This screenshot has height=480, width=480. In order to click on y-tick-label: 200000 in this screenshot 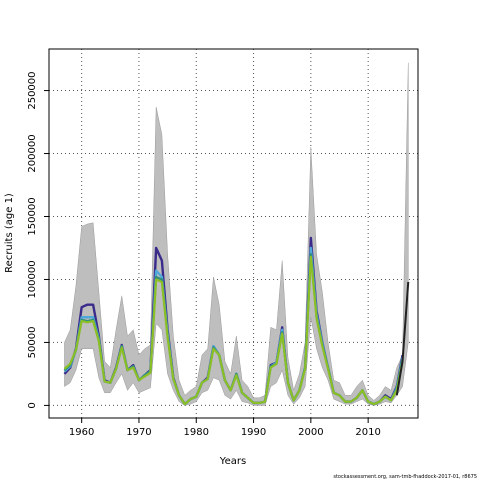, I will do `click(32, 153)`.